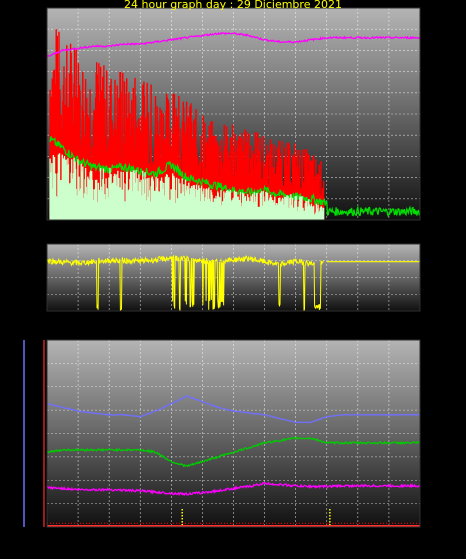 This screenshot has width=466, height=559. Describe the element at coordinates (233, 5) in the screenshot. I see `page-title: 24 hour graph day : 29 Diciembre 2021` at that location.